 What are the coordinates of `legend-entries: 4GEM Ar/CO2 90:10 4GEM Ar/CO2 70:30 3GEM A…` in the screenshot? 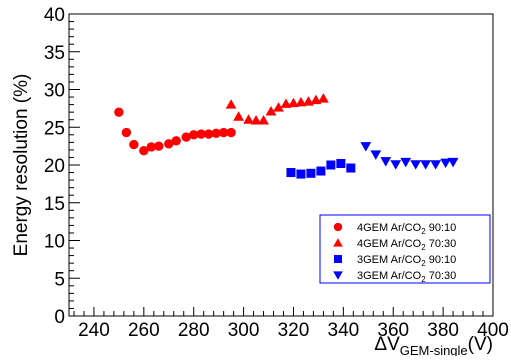 It's located at (394, 253).